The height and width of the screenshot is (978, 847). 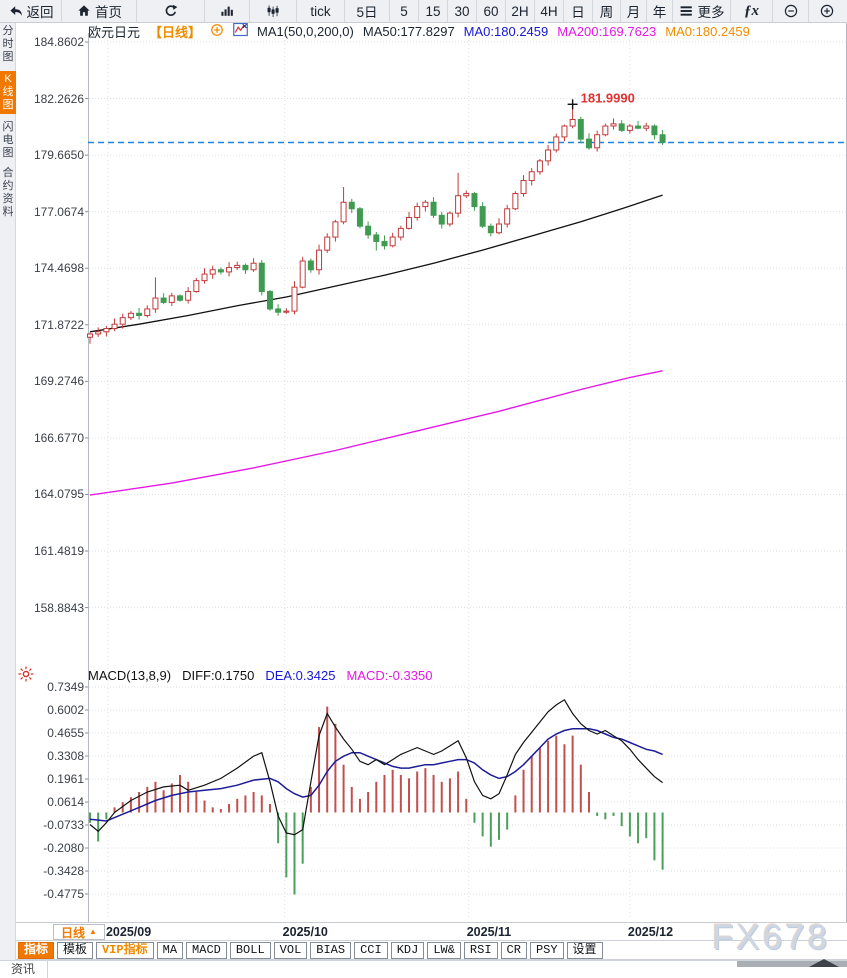 I want to click on month-label: 2025/11, so click(x=489, y=932).